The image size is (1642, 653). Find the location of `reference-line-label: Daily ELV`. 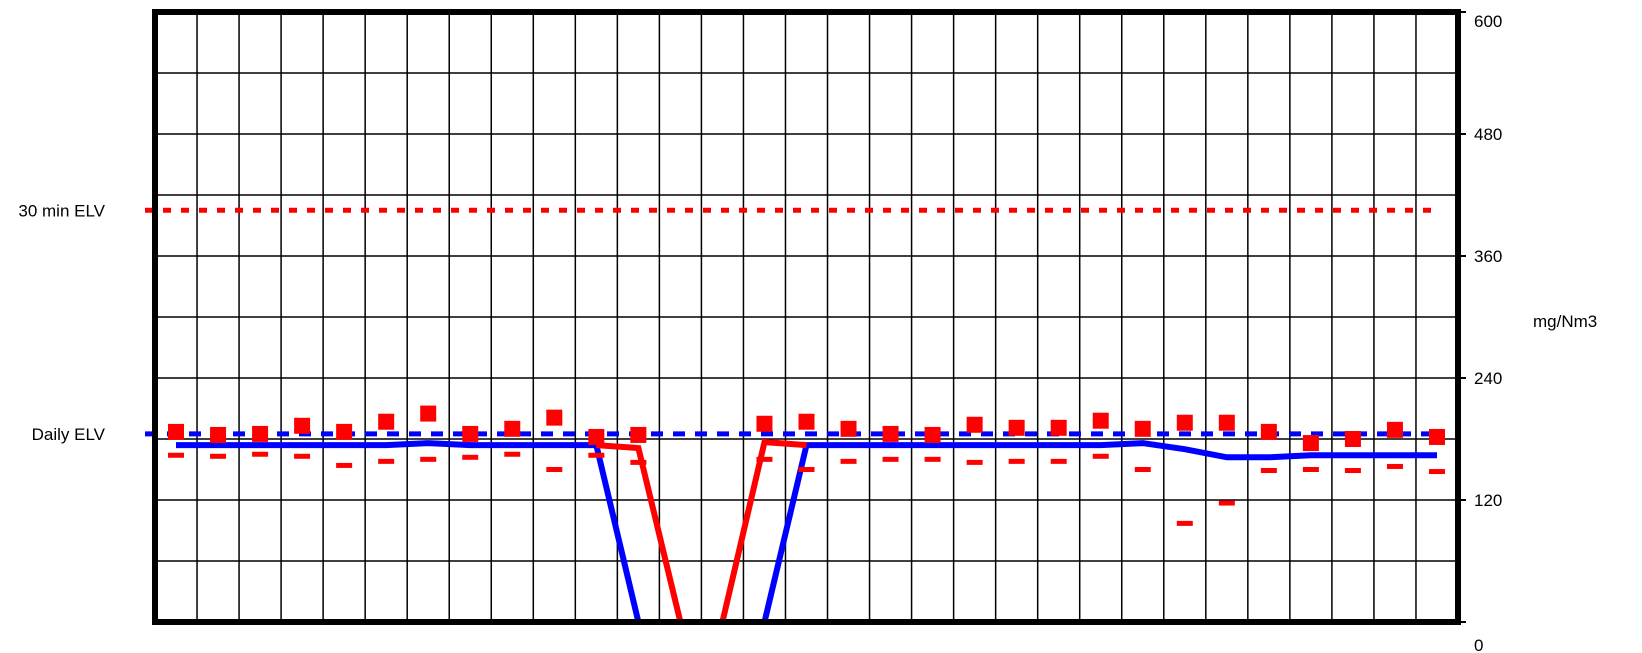

reference-line-label: Daily ELV is located at coordinates (69, 434).